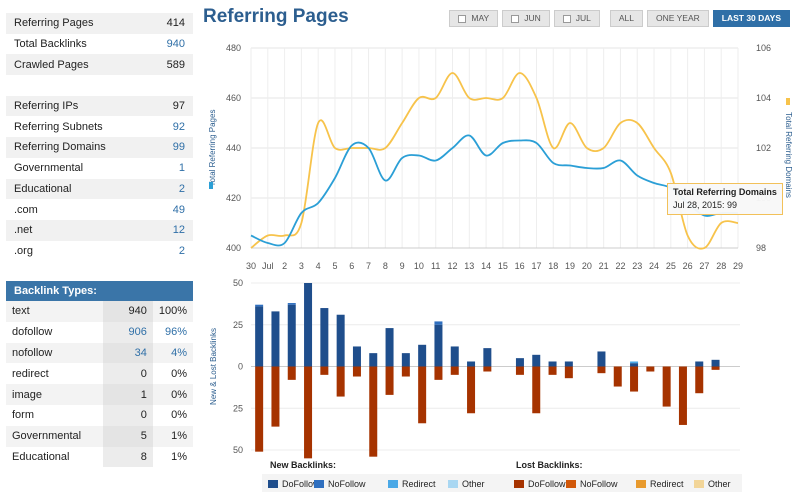 This screenshot has width=800, height=494. What do you see at coordinates (788, 101) in the screenshot?
I see `y2-axis-legend-swatch` at bounding box center [788, 101].